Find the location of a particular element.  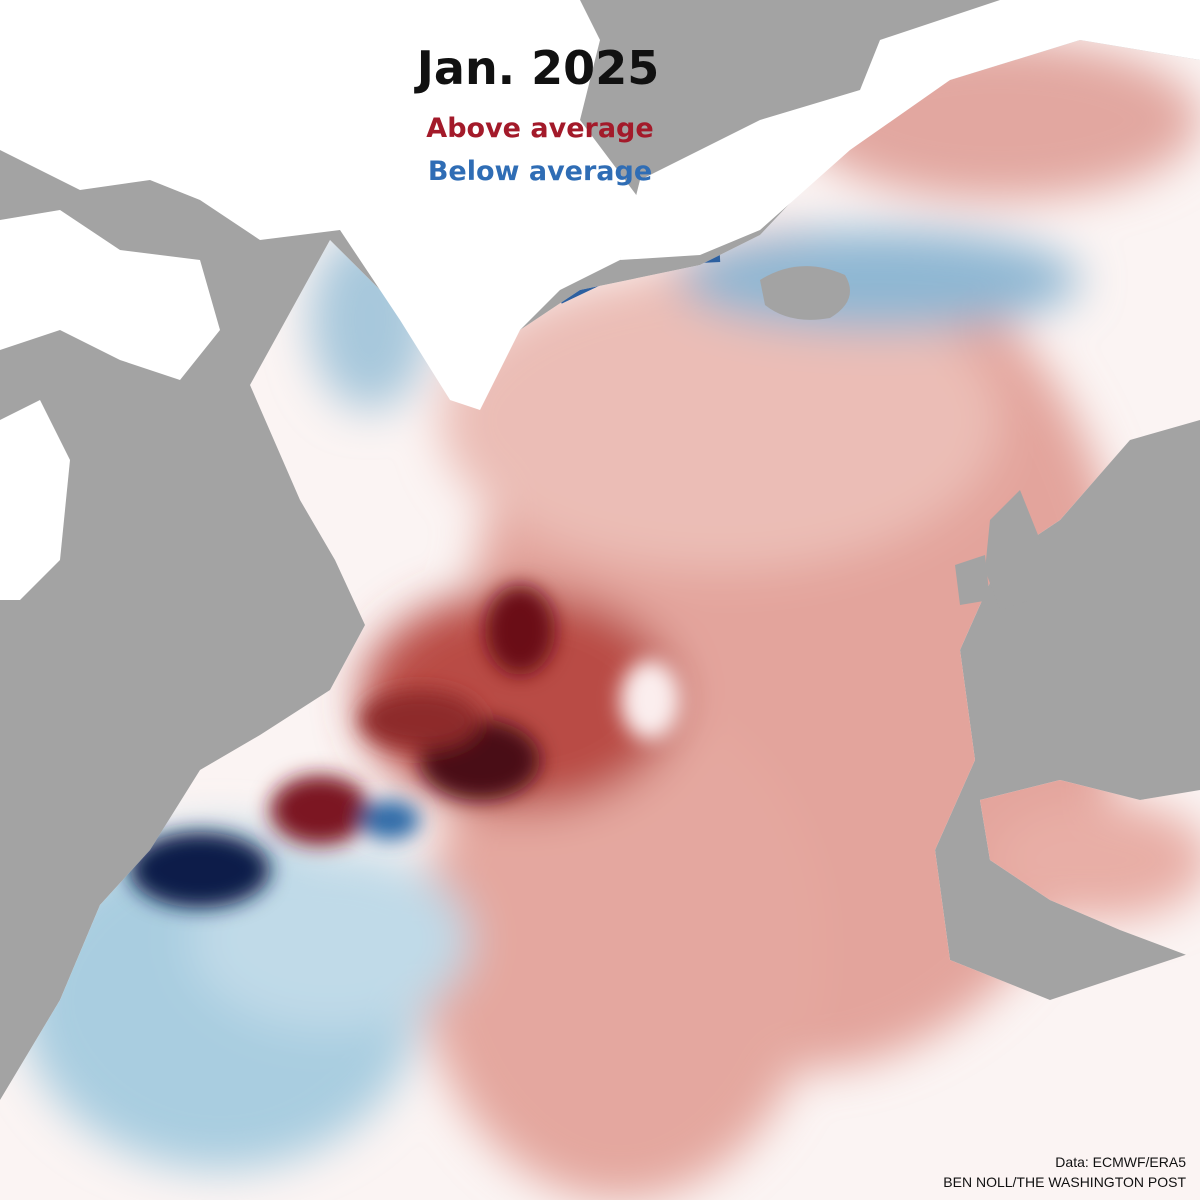

ireland is located at coordinates (972, 580).